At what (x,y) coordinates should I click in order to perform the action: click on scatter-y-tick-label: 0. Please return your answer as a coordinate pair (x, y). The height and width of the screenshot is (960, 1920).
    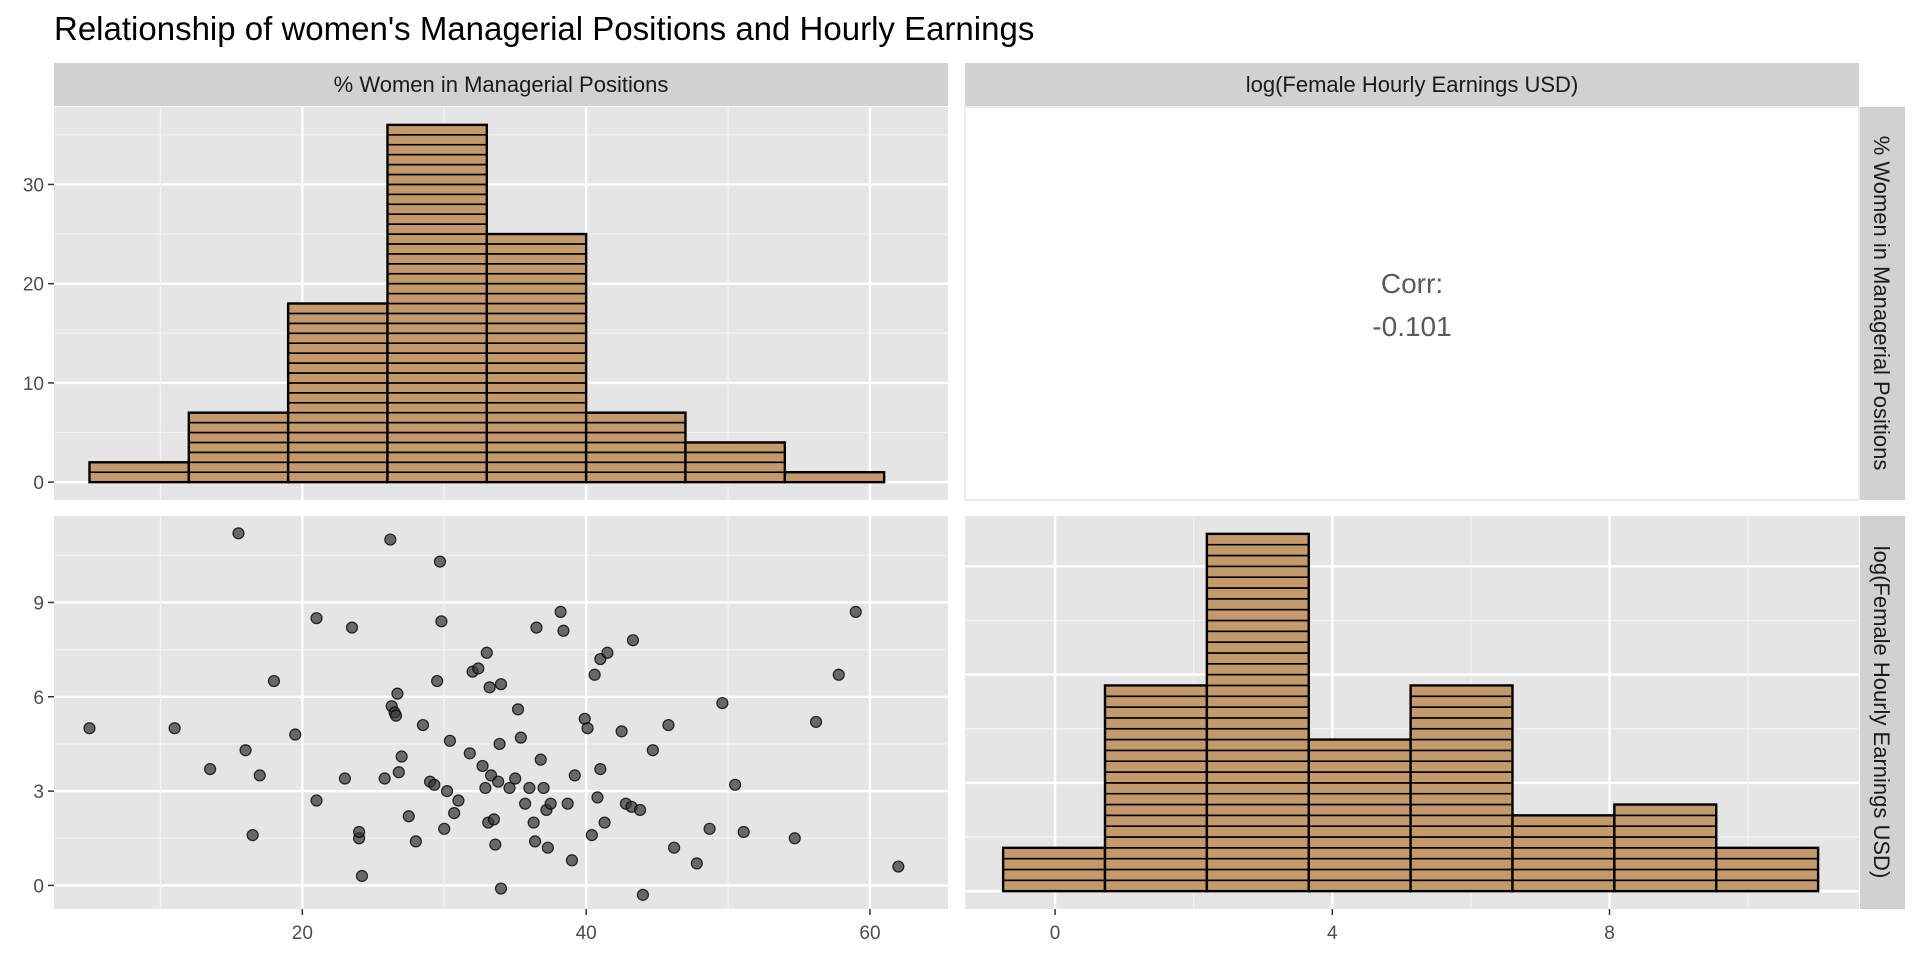
    Looking at the image, I should click on (38, 886).